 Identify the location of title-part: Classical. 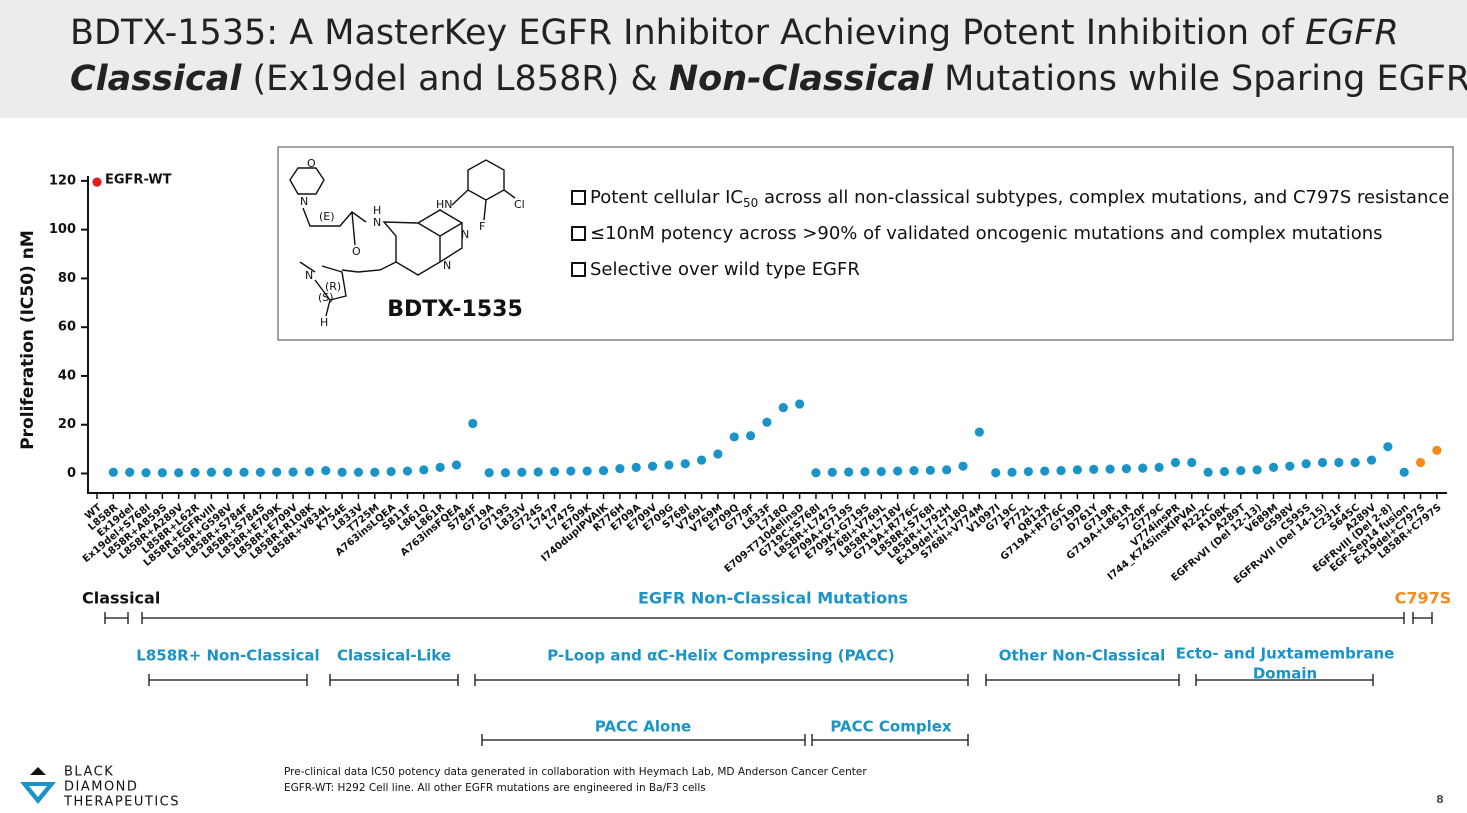
(156, 79).